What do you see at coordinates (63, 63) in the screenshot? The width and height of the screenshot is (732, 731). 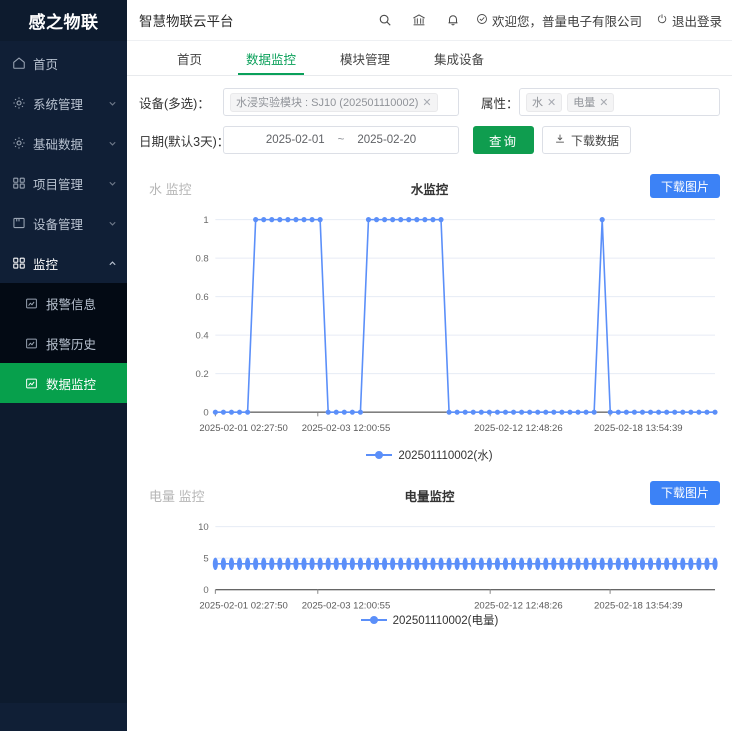 I see `sidebar-item-home: 首页` at bounding box center [63, 63].